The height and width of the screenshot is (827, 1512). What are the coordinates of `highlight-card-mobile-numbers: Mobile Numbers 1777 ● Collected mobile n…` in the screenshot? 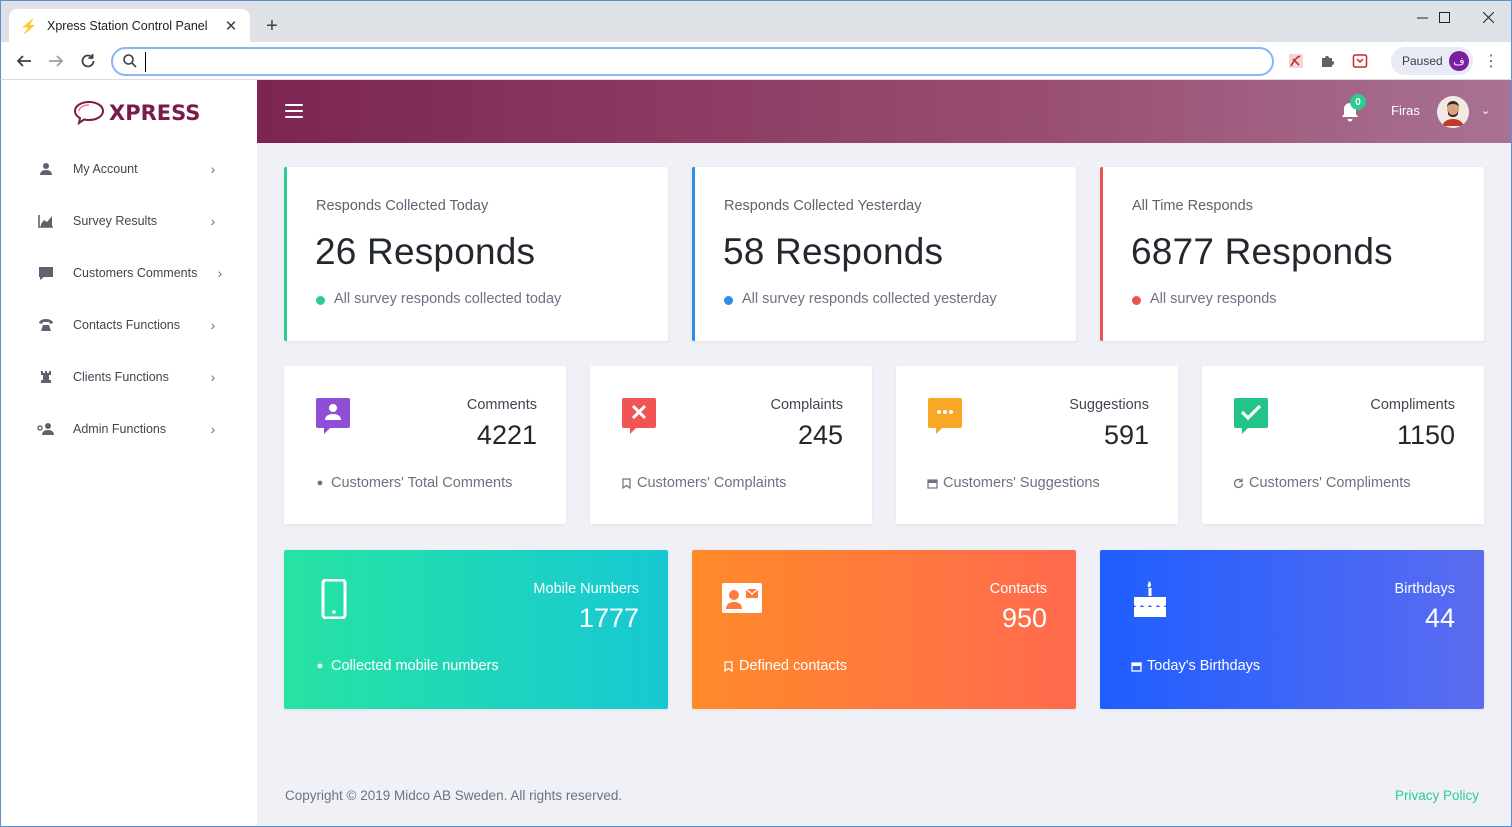 It's located at (476, 629).